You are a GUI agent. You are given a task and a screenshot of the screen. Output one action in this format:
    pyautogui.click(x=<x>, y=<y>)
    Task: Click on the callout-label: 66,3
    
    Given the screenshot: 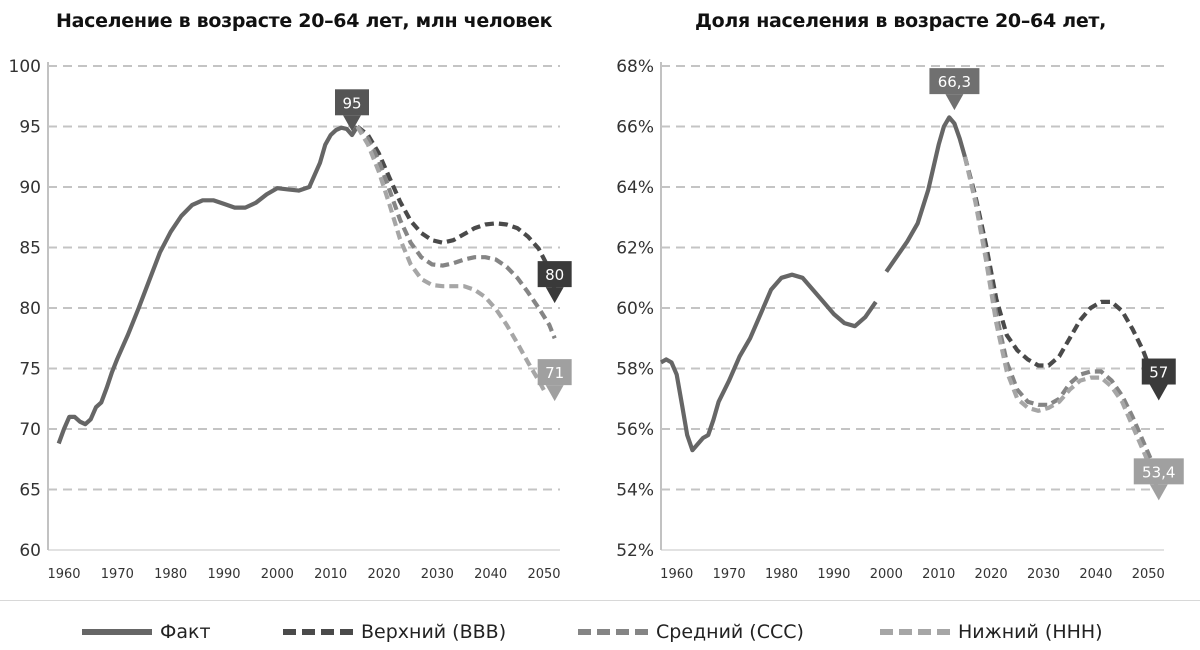 What is the action you would take?
    pyautogui.click(x=954, y=82)
    